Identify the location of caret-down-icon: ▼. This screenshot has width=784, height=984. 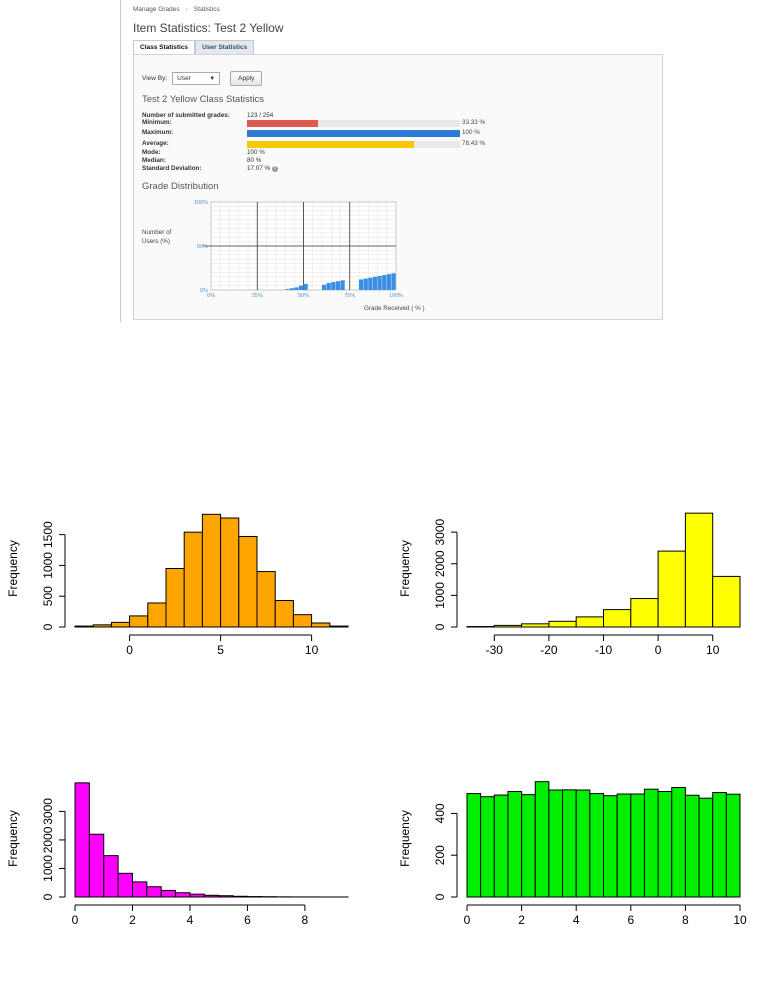
(212, 78).